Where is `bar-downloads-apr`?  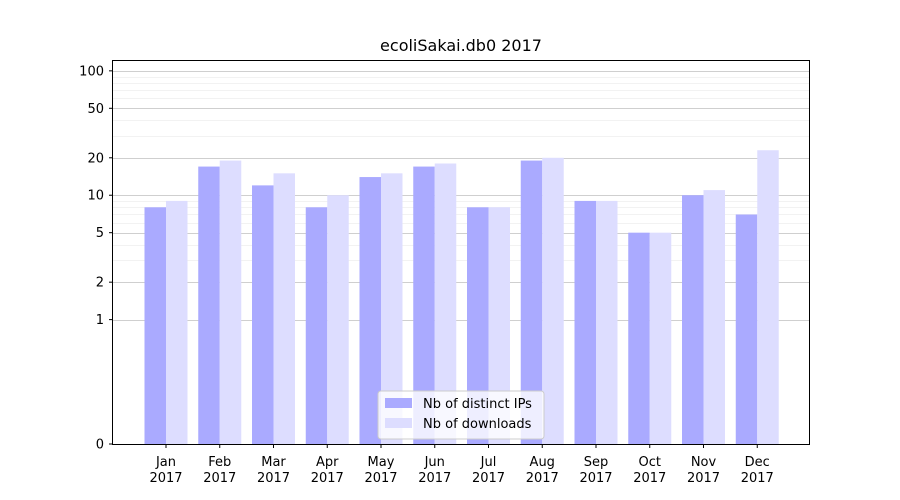 bar-downloads-apr is located at coordinates (338, 319).